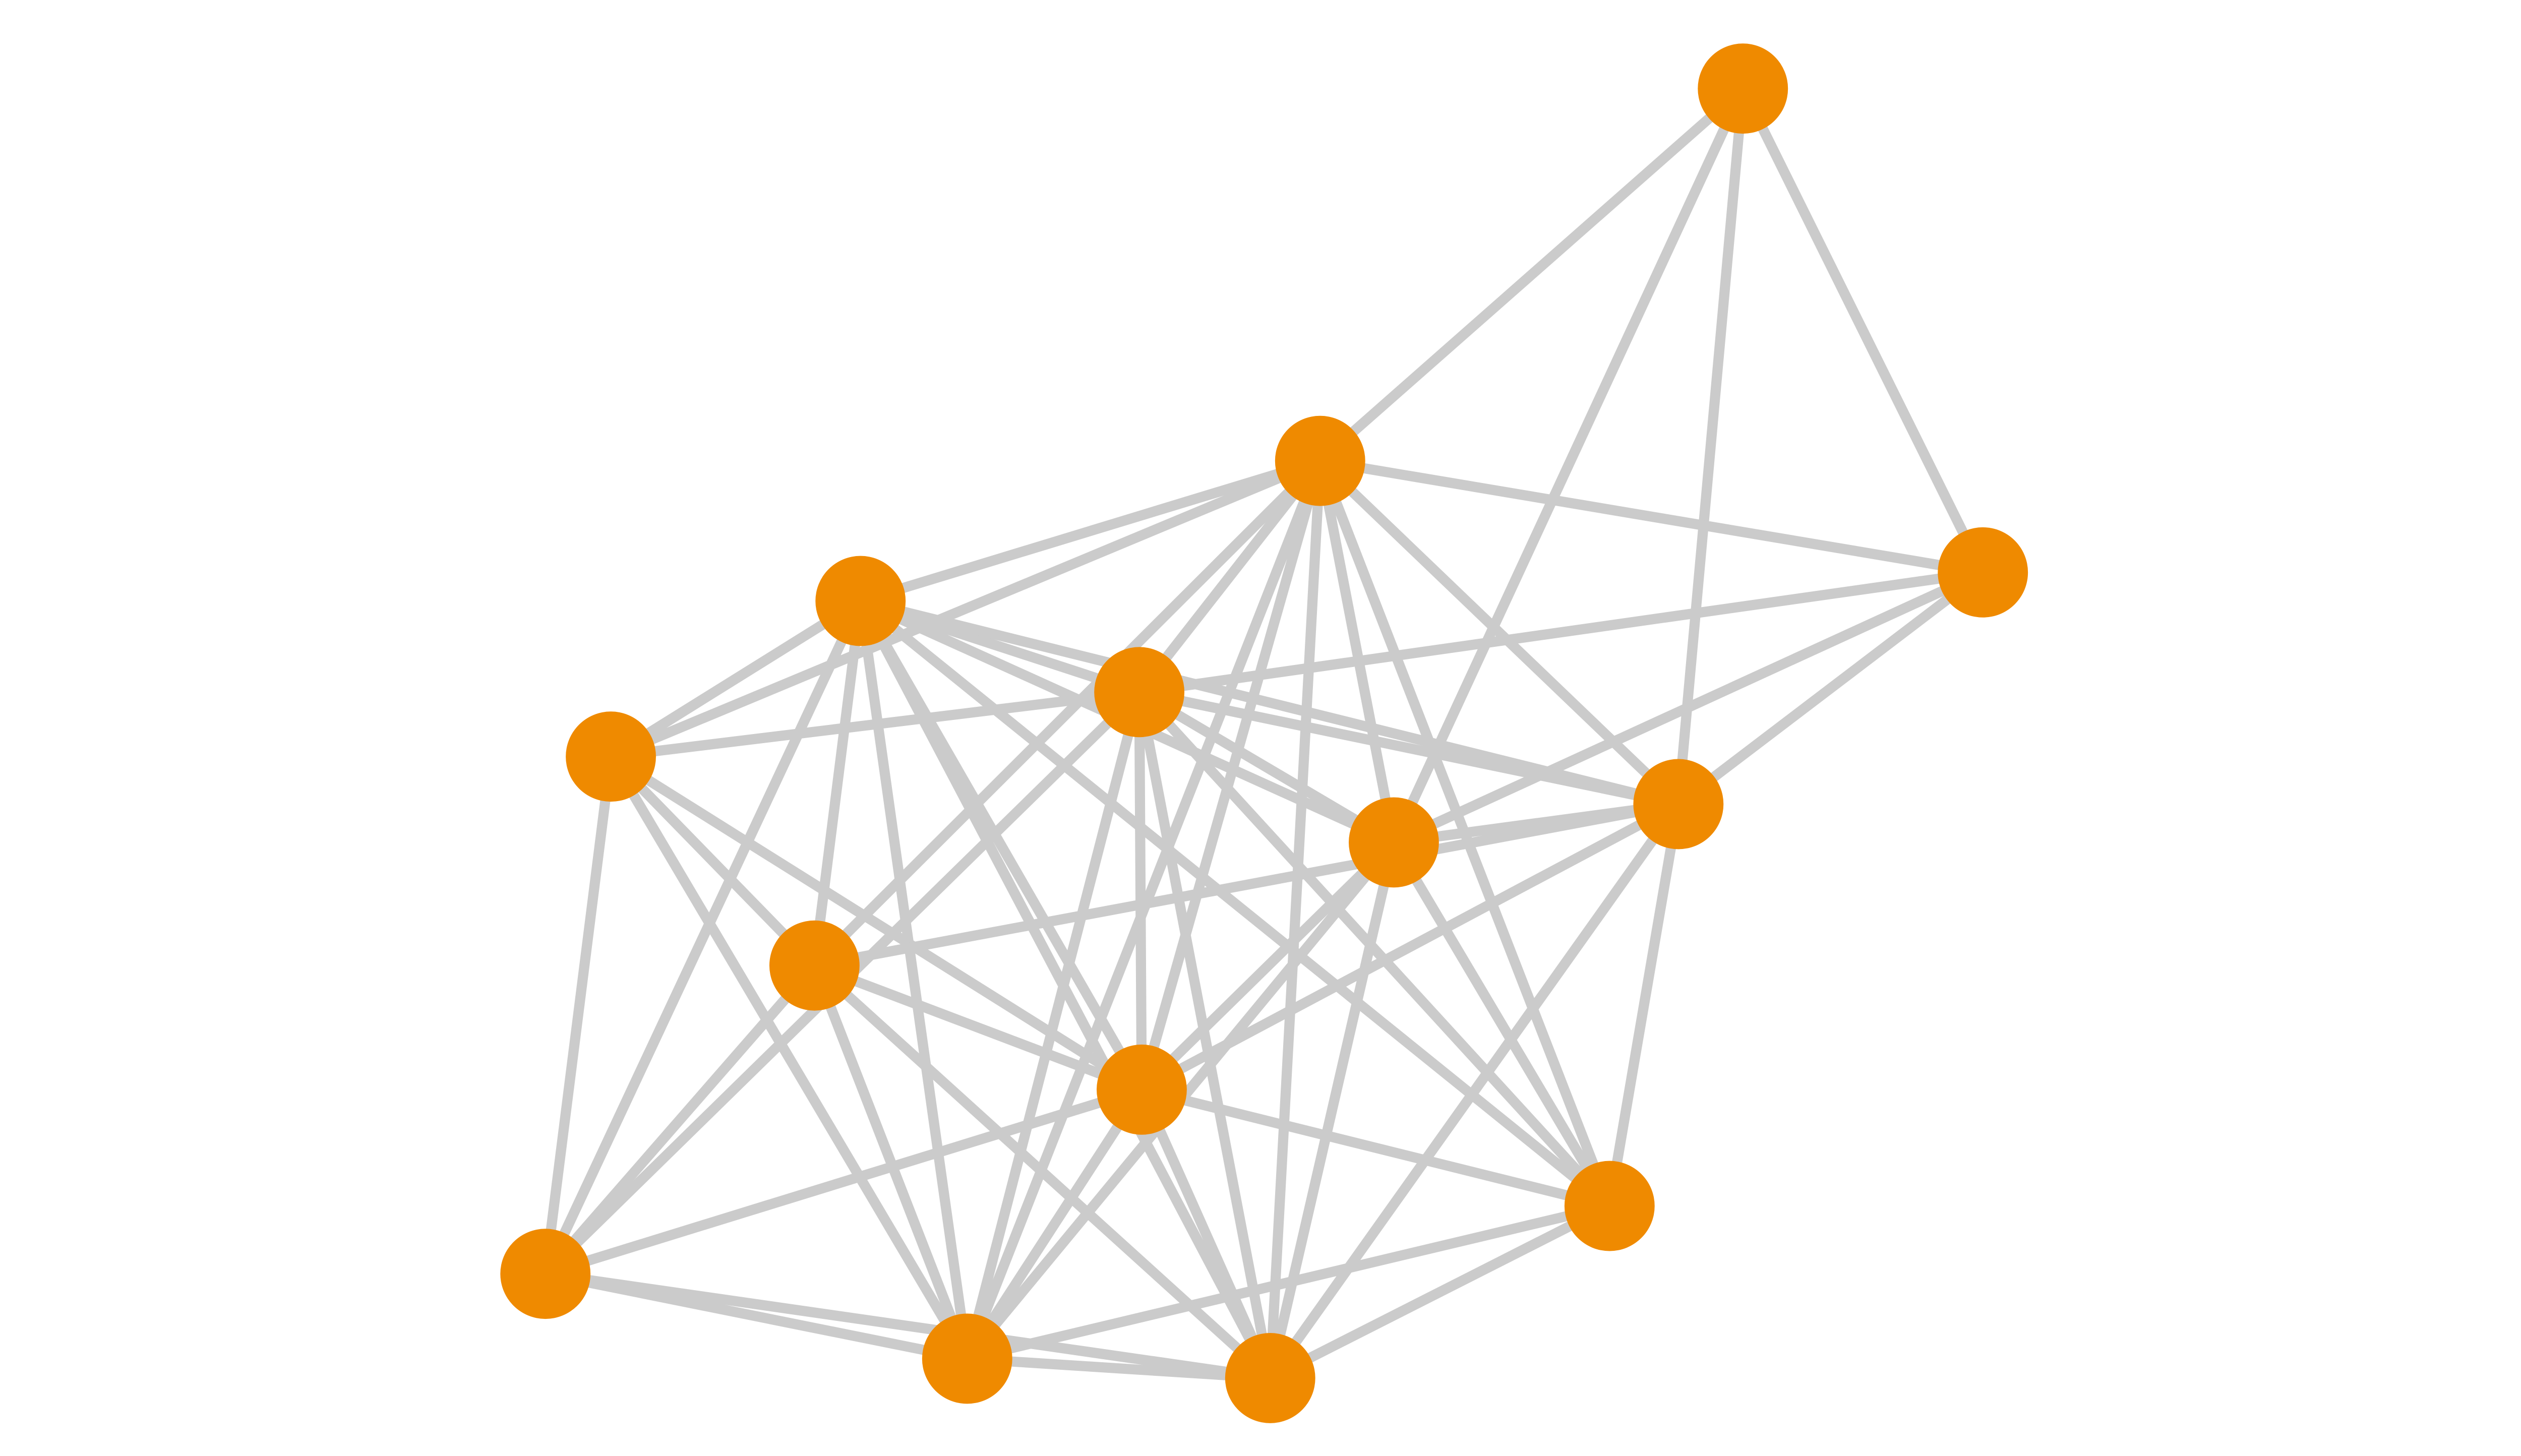 This screenshot has height=1456, width=2521. Describe the element at coordinates (1743, 88) in the screenshot. I see `graph-node-n1` at that location.